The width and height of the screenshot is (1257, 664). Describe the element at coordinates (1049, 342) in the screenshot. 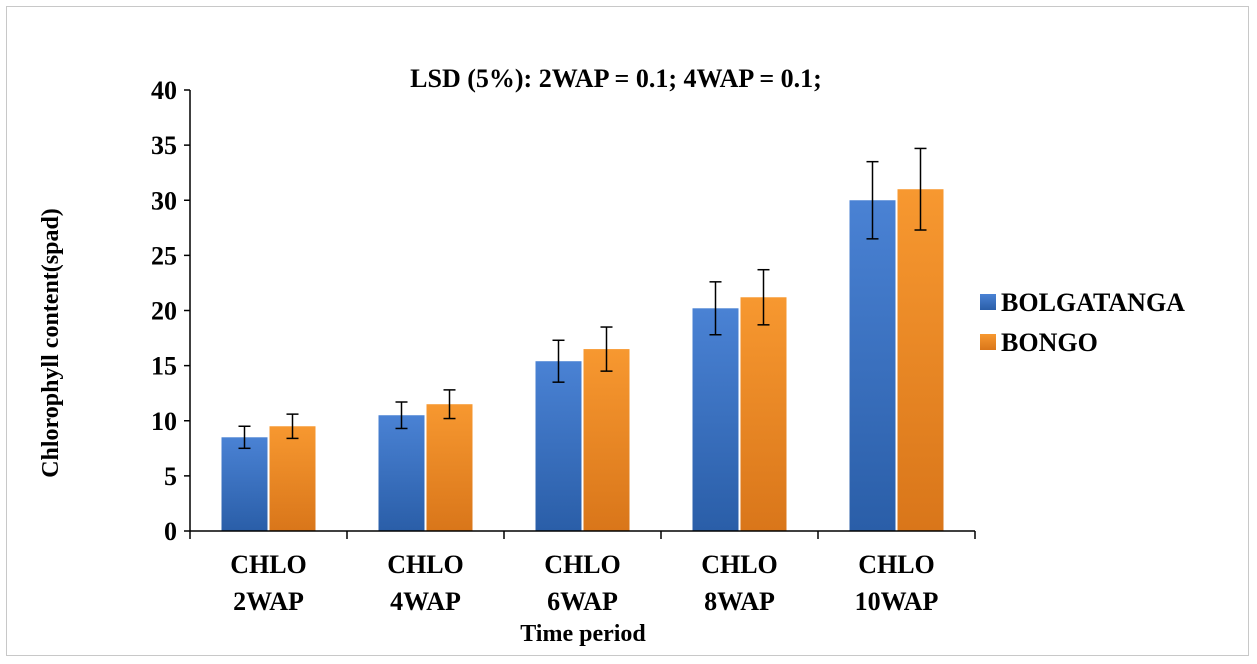

I see `legend-label: BONGO` at that location.